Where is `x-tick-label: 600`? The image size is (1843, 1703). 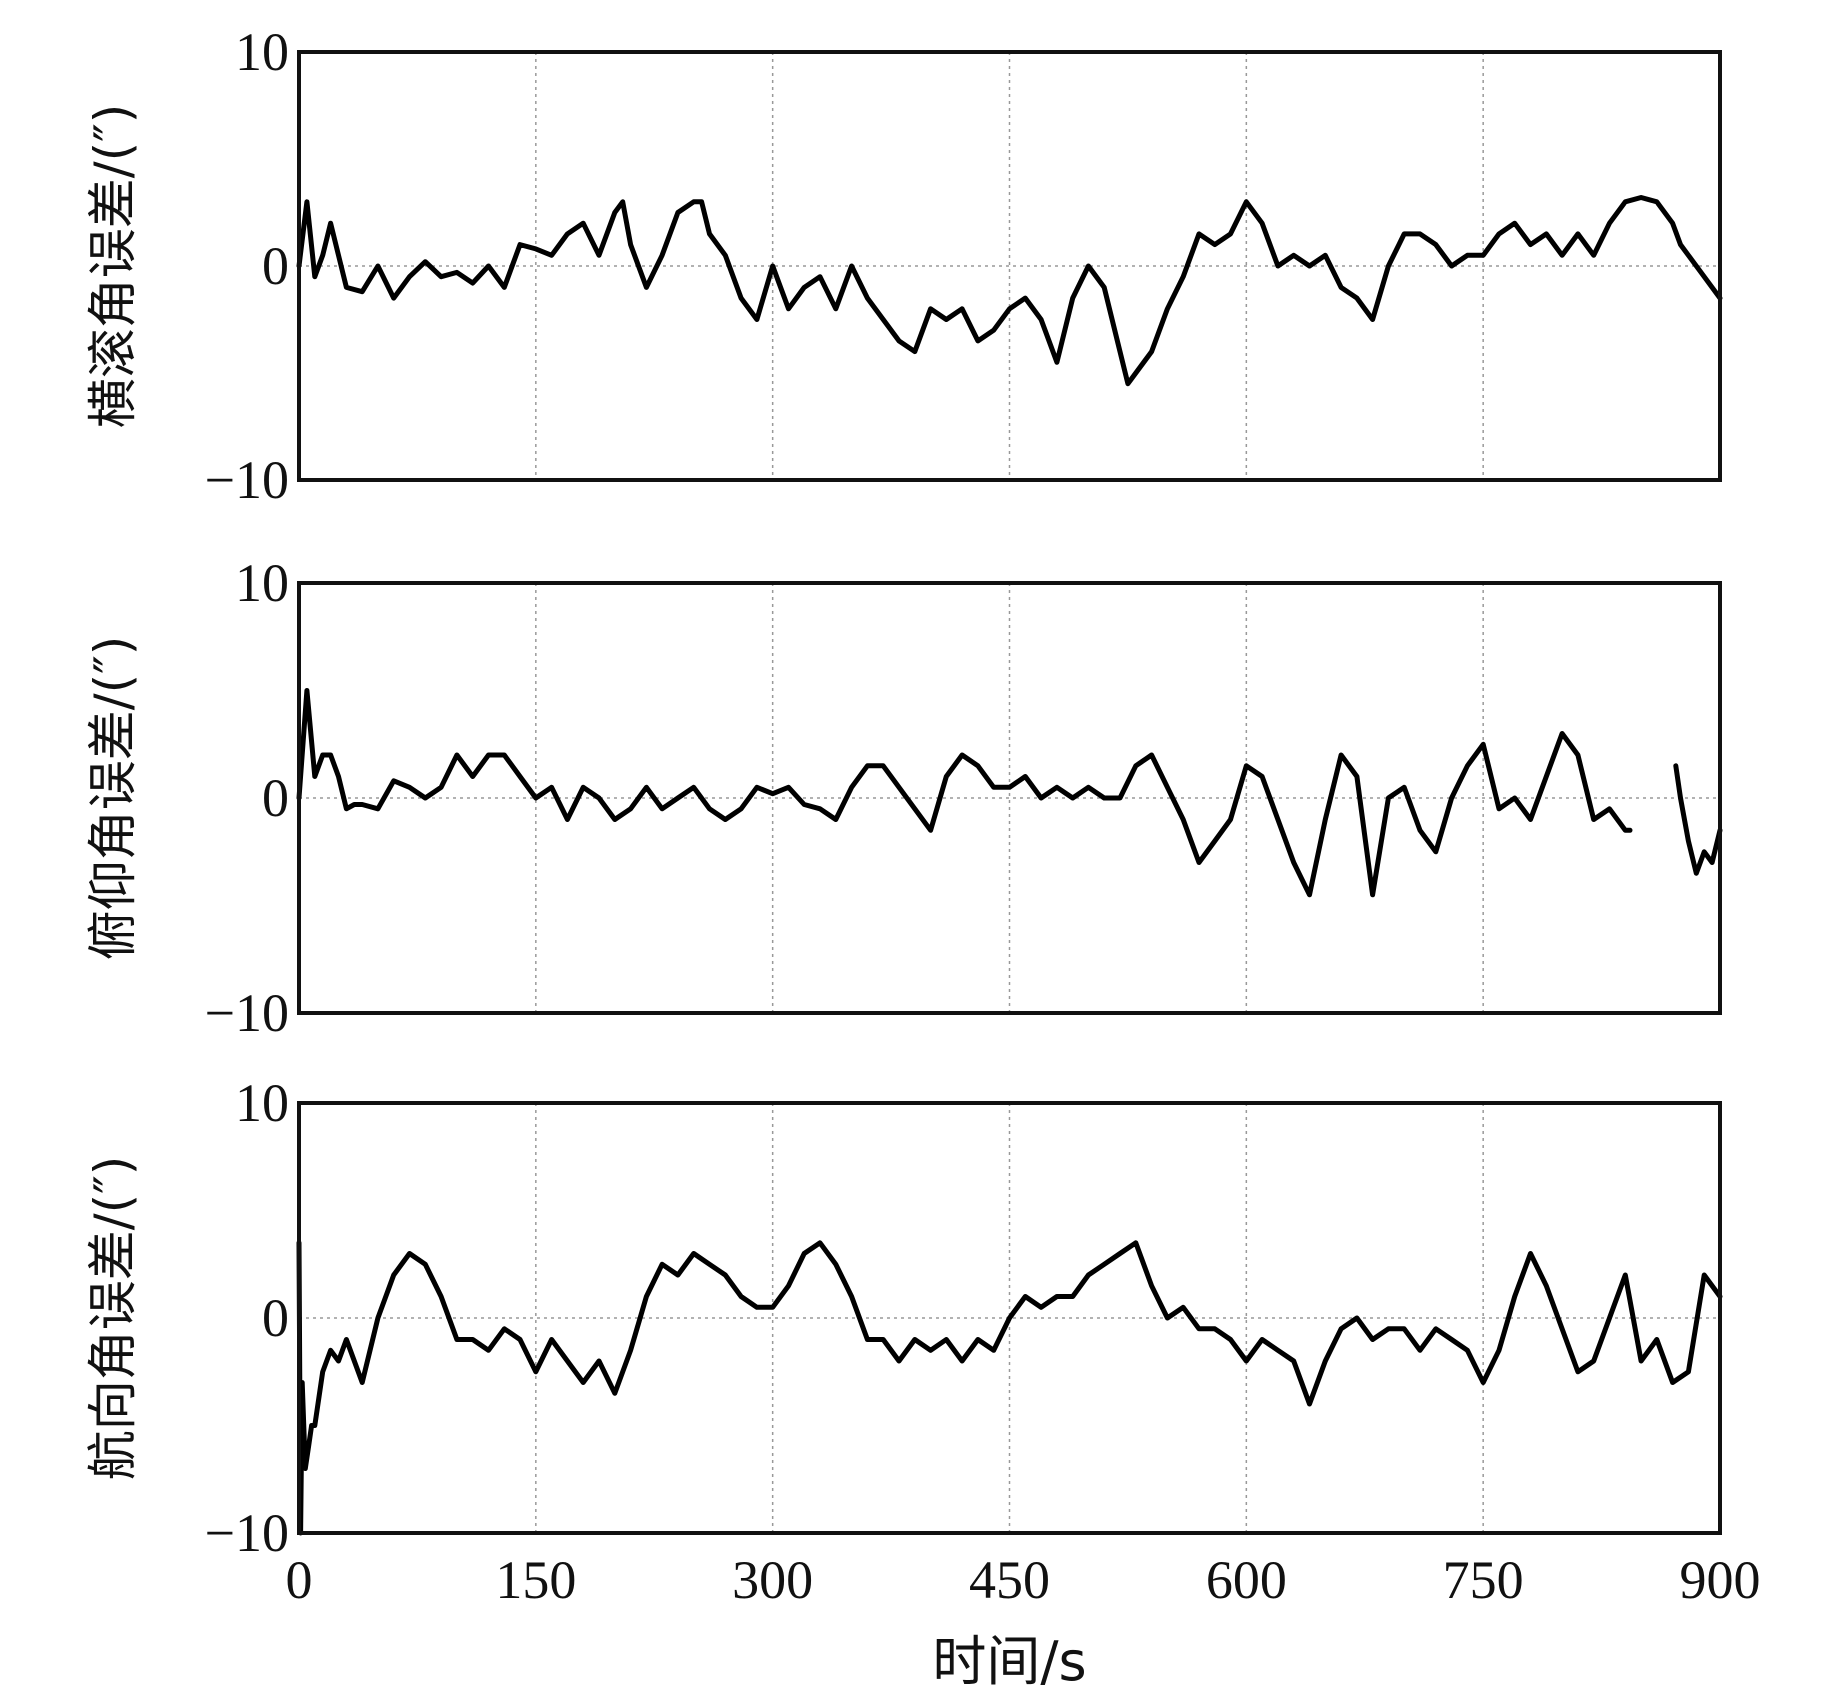 x-tick-label: 600 is located at coordinates (1246, 1580).